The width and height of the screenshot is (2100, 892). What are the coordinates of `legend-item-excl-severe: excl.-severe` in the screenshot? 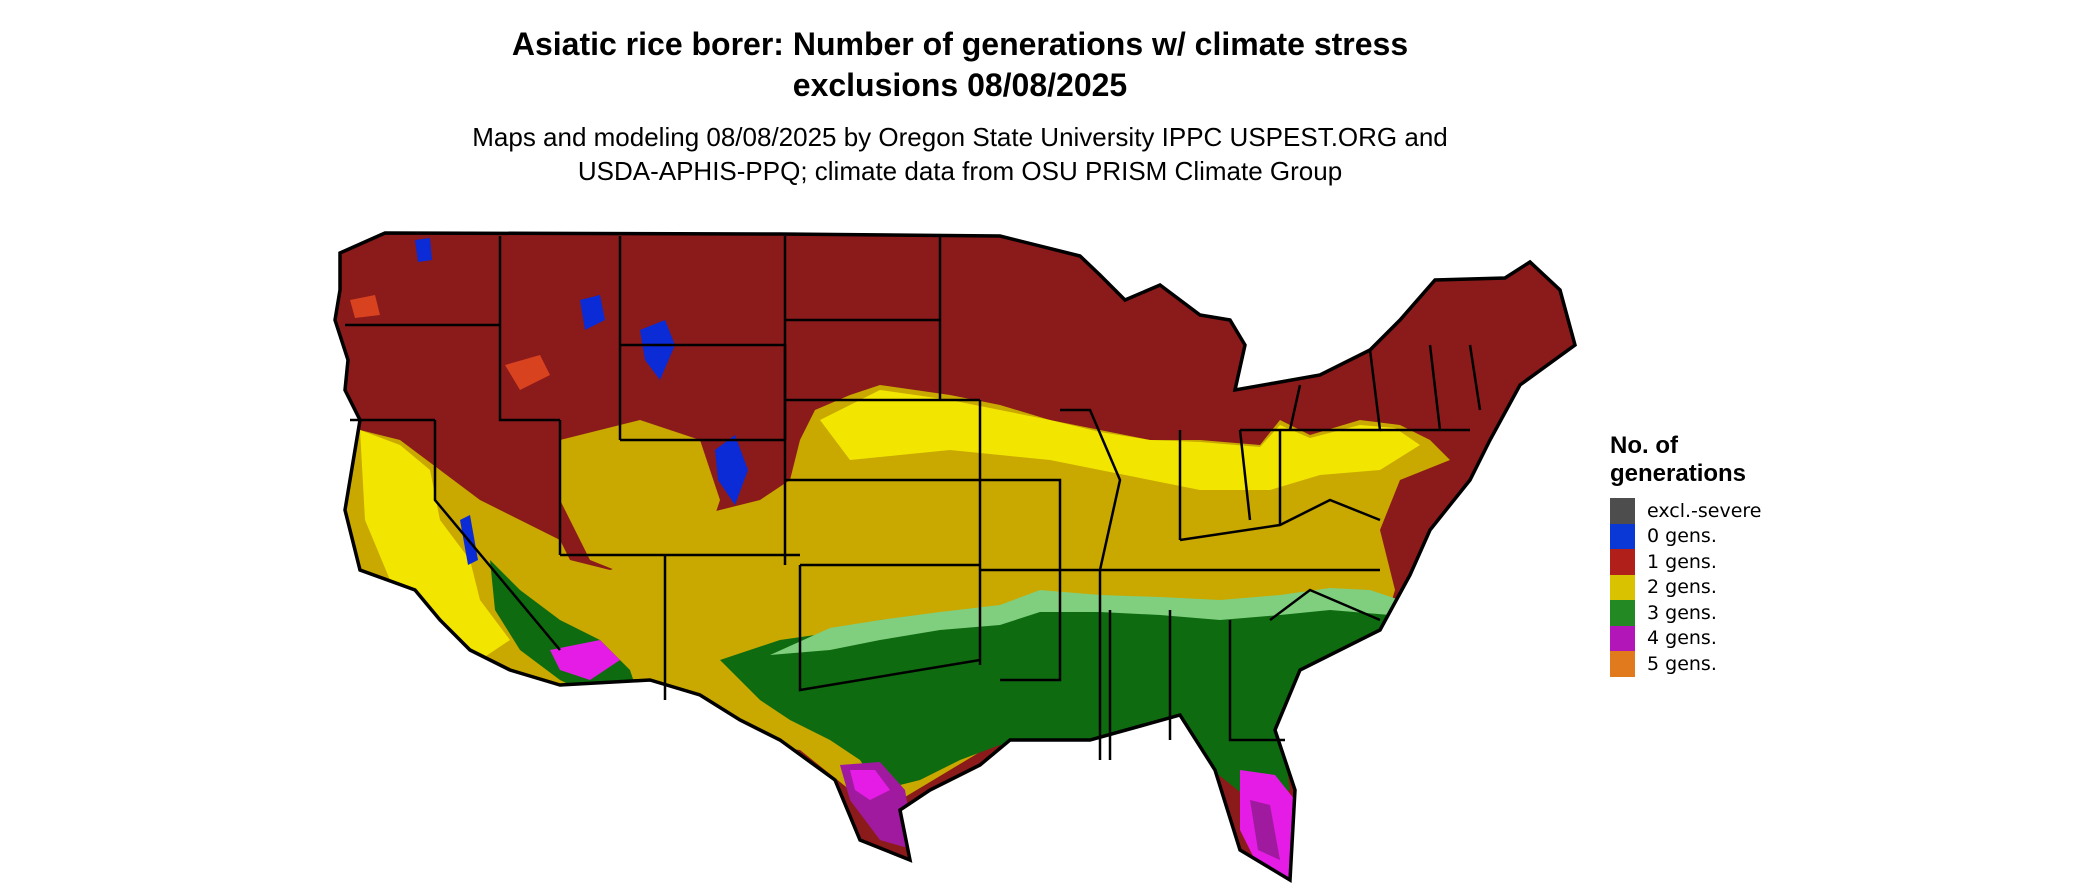 It's located at (1686, 511).